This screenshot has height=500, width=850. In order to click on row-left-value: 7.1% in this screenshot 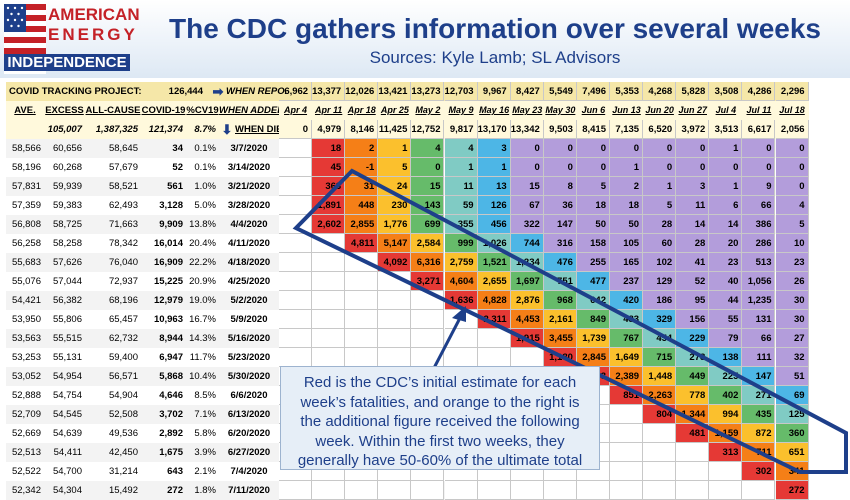, I will do `click(205, 414)`.